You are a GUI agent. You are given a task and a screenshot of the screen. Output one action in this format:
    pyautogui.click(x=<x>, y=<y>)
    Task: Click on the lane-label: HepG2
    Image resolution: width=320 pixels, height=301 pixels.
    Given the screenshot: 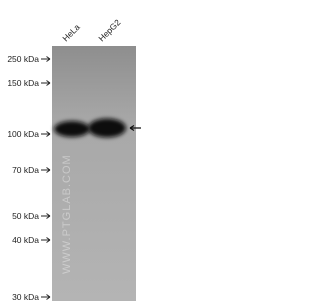 What is the action you would take?
    pyautogui.click(x=109, y=30)
    